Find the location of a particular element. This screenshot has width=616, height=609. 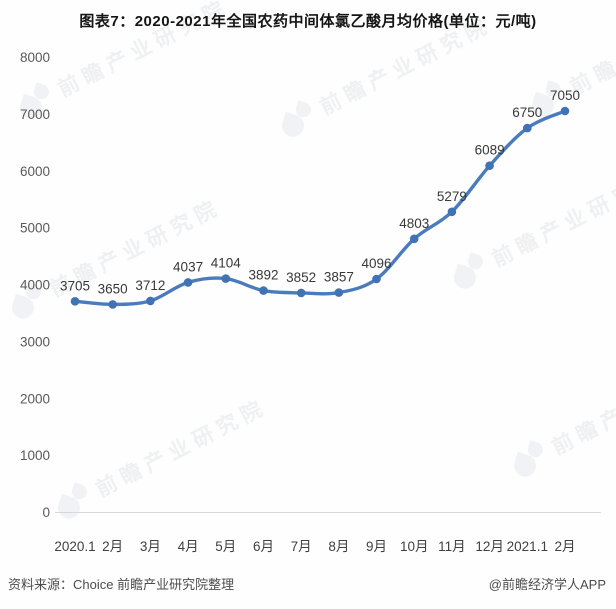

x-axis-tick-label: 11月 is located at coordinates (452, 546).